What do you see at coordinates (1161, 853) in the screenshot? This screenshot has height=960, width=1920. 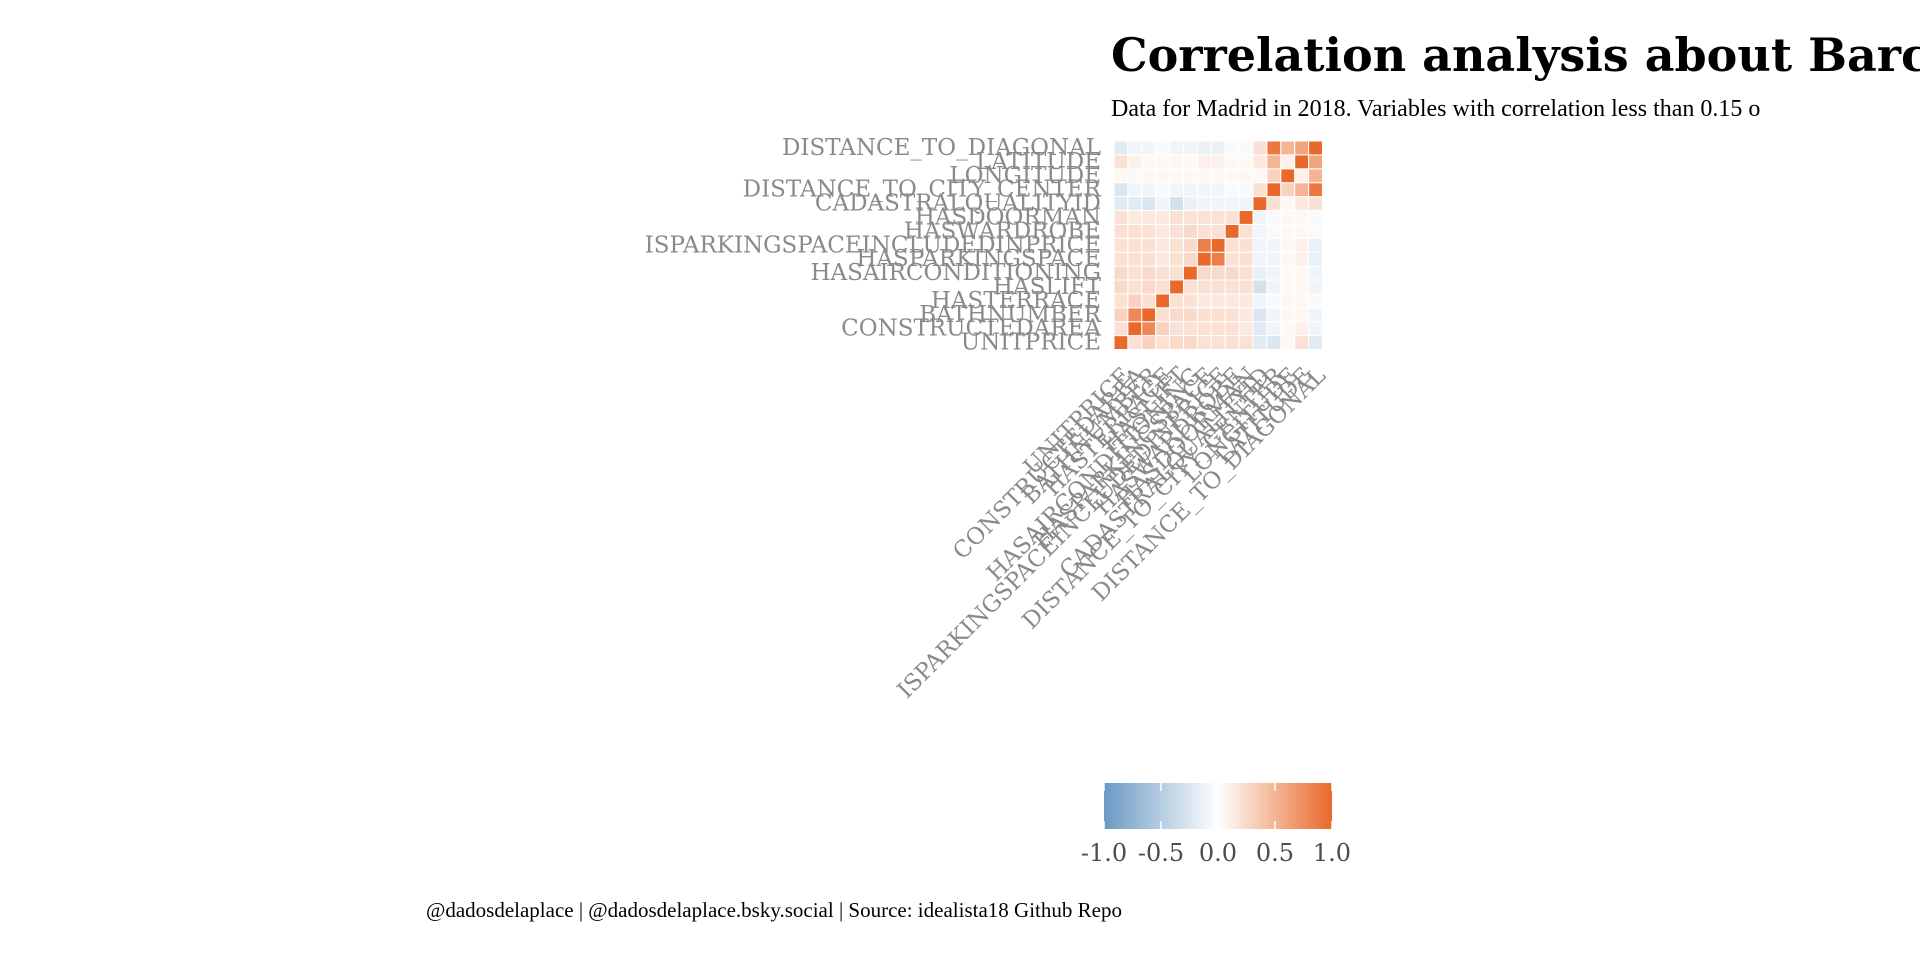 I see `legend-tick-label: -0.5` at bounding box center [1161, 853].